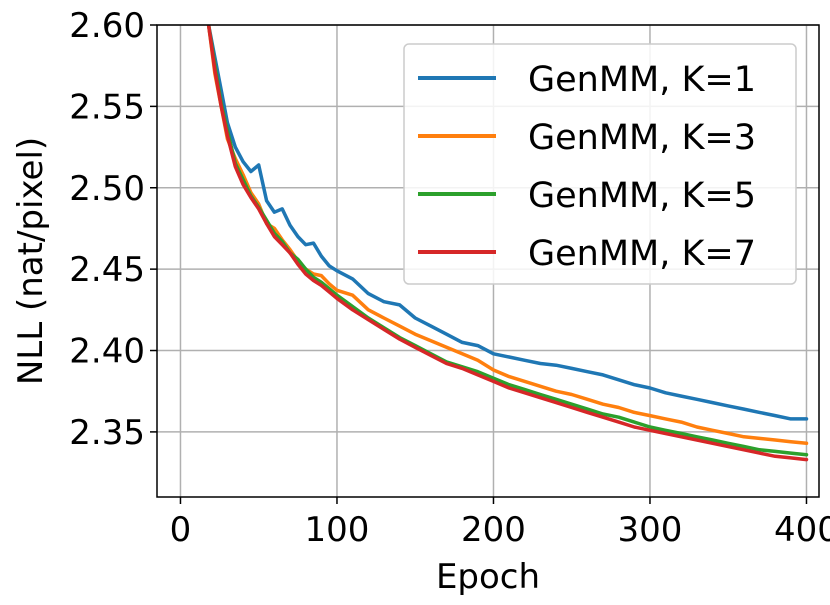 The width and height of the screenshot is (830, 605). Describe the element at coordinates (493, 530) in the screenshot. I see `x-tick-label: 200` at that location.